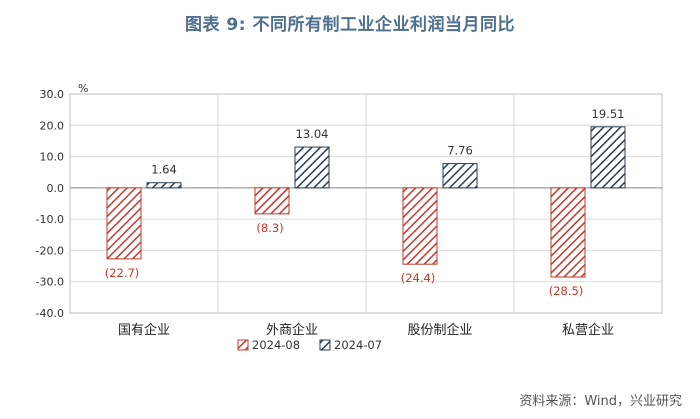 Image resolution: width=700 pixels, height=419 pixels. I want to click on y-tick-label: -20.0, so click(50, 250).